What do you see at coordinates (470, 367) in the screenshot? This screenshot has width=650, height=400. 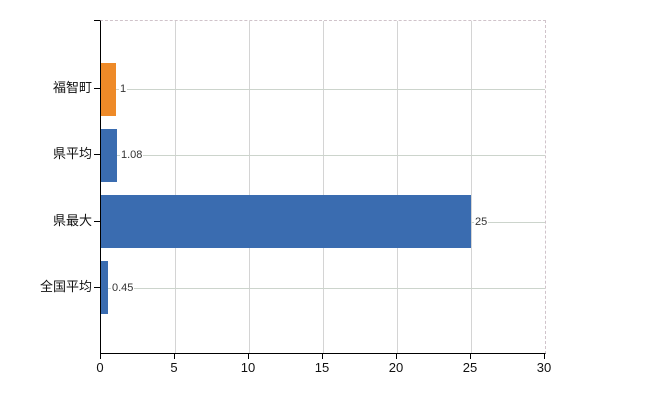 I see `x-axis-tick-label: 25` at bounding box center [470, 367].